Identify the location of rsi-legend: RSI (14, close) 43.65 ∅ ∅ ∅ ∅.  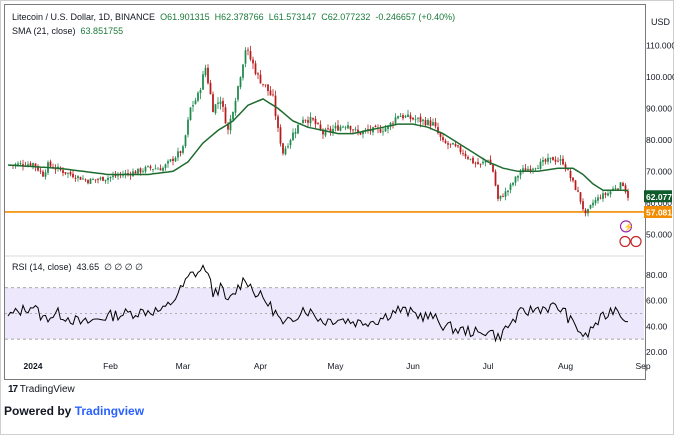
(77, 267).